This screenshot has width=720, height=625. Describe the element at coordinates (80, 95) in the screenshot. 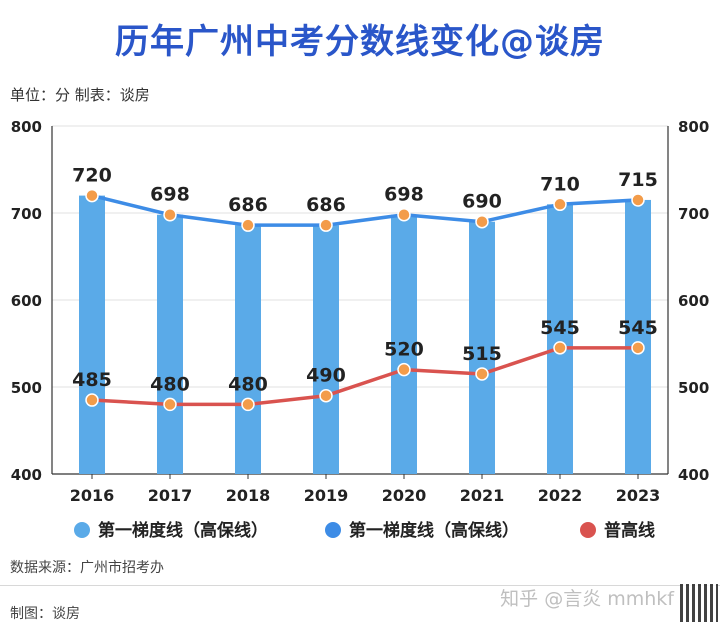

I see `unit-note: 单位：分 制表：谈房` at that location.